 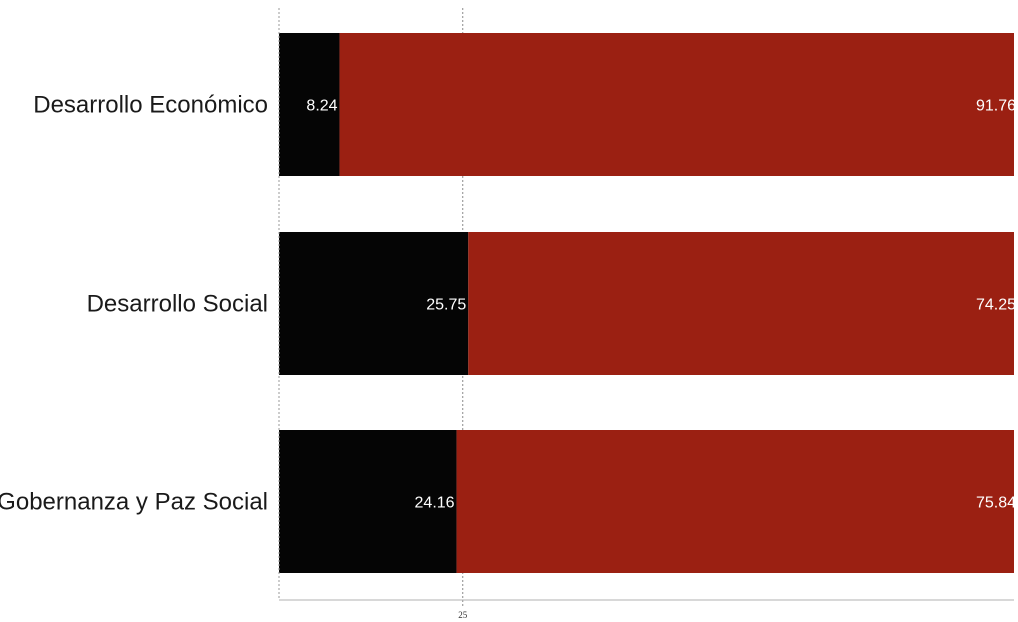 What do you see at coordinates (321, 106) in the screenshot?
I see `data-label: 8.24` at bounding box center [321, 106].